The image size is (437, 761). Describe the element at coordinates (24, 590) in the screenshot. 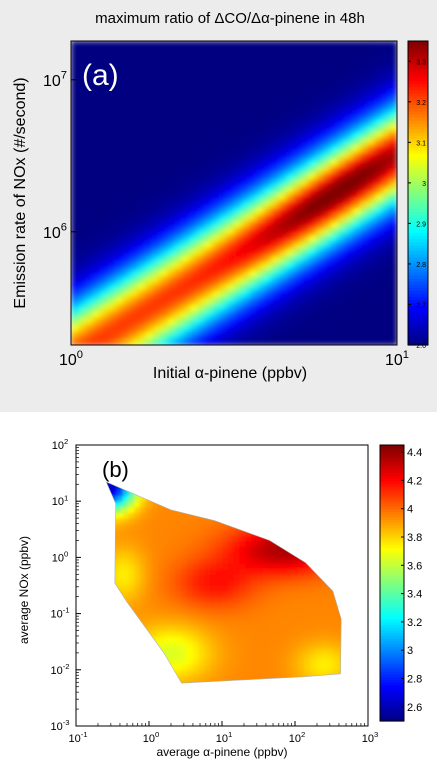

I see `panel-b-ylabel: average NOx (ppbv)` at that location.